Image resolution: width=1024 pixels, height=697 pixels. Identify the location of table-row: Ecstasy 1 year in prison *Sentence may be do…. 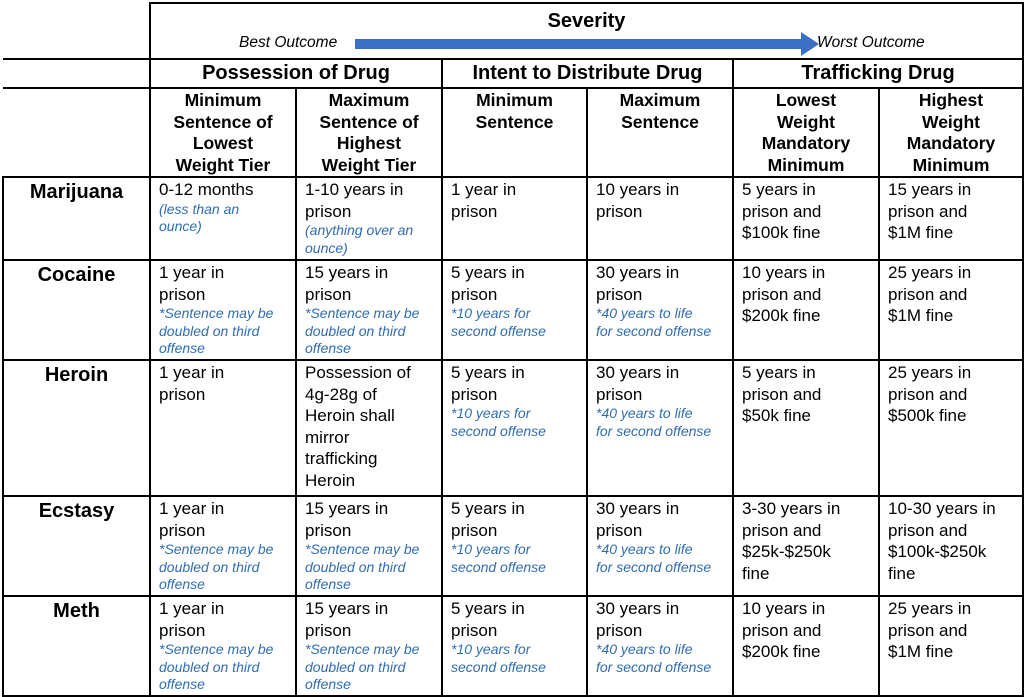
(513, 546).